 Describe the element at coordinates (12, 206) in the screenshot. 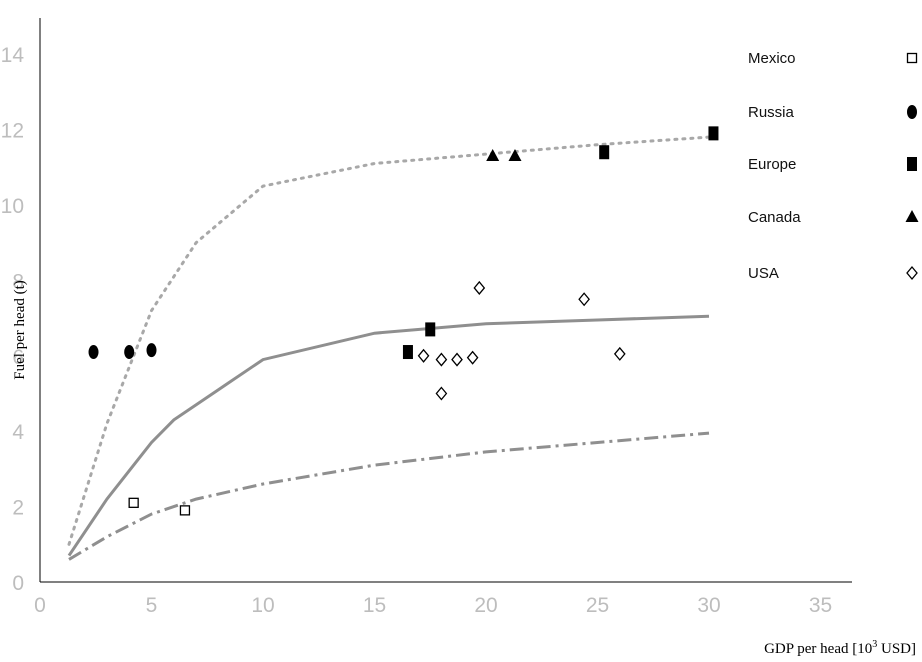

I see `y-tick-label: 10` at that location.